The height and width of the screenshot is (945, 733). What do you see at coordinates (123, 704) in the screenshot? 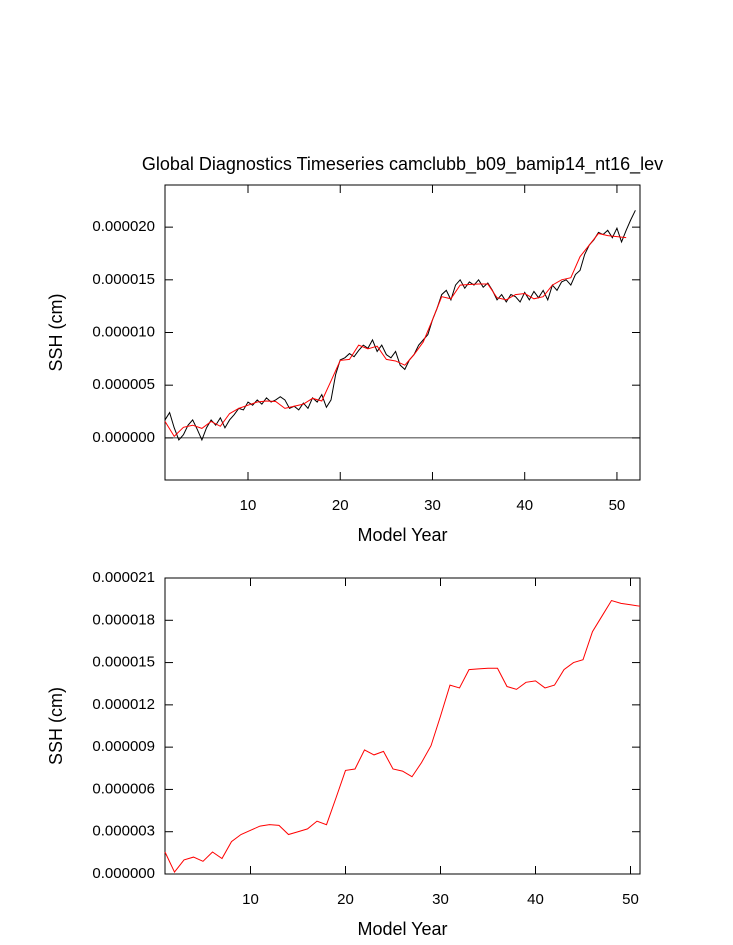
I see `y-tick-label: 0.000012` at bounding box center [123, 704].